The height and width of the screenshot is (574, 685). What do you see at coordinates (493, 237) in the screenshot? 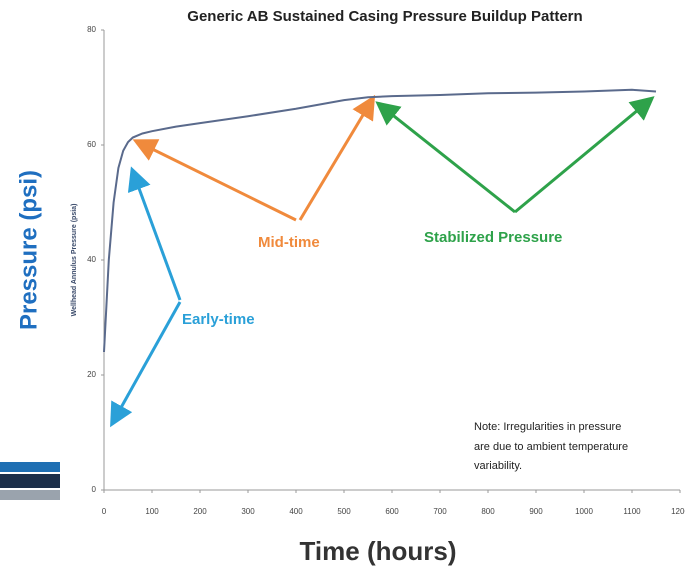
I see `annotation: Stabilized Pressure` at bounding box center [493, 237].